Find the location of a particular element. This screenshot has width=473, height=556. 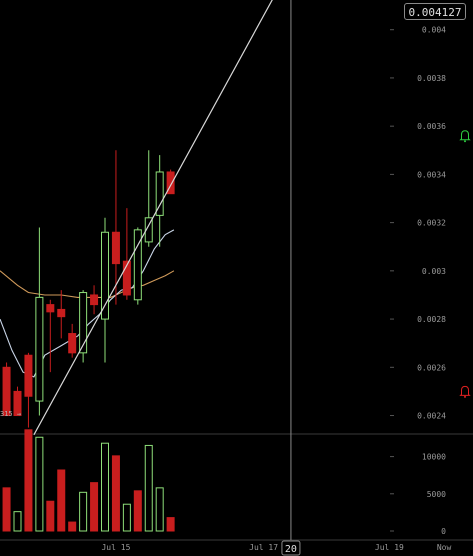

price-tick-label: 0.0038 is located at coordinates (431, 78).